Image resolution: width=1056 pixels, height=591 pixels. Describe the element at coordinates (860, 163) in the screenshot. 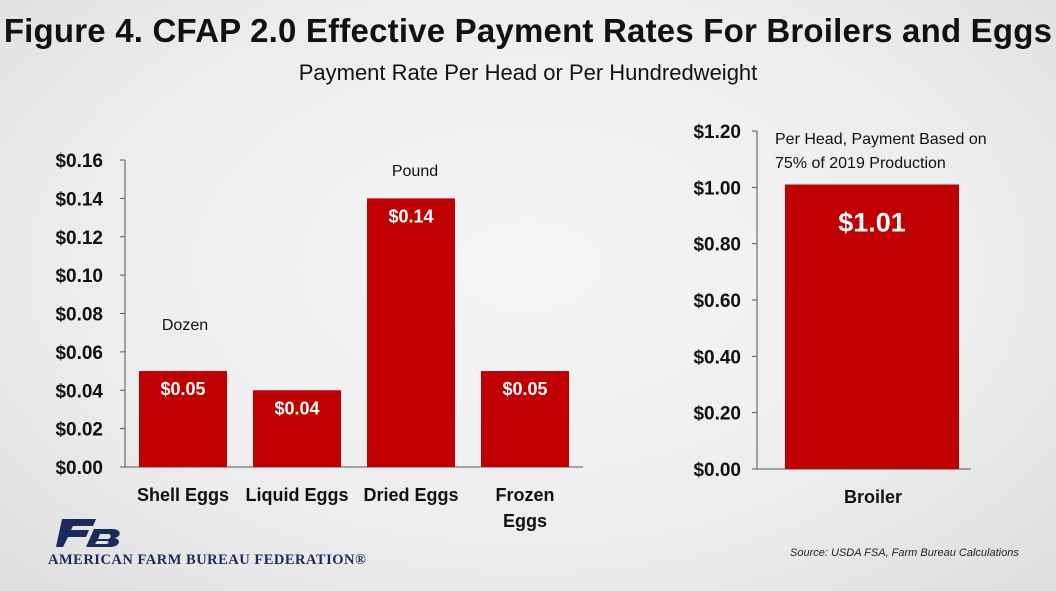

I see `chart-annotation: 75% of 2019 Production` at that location.